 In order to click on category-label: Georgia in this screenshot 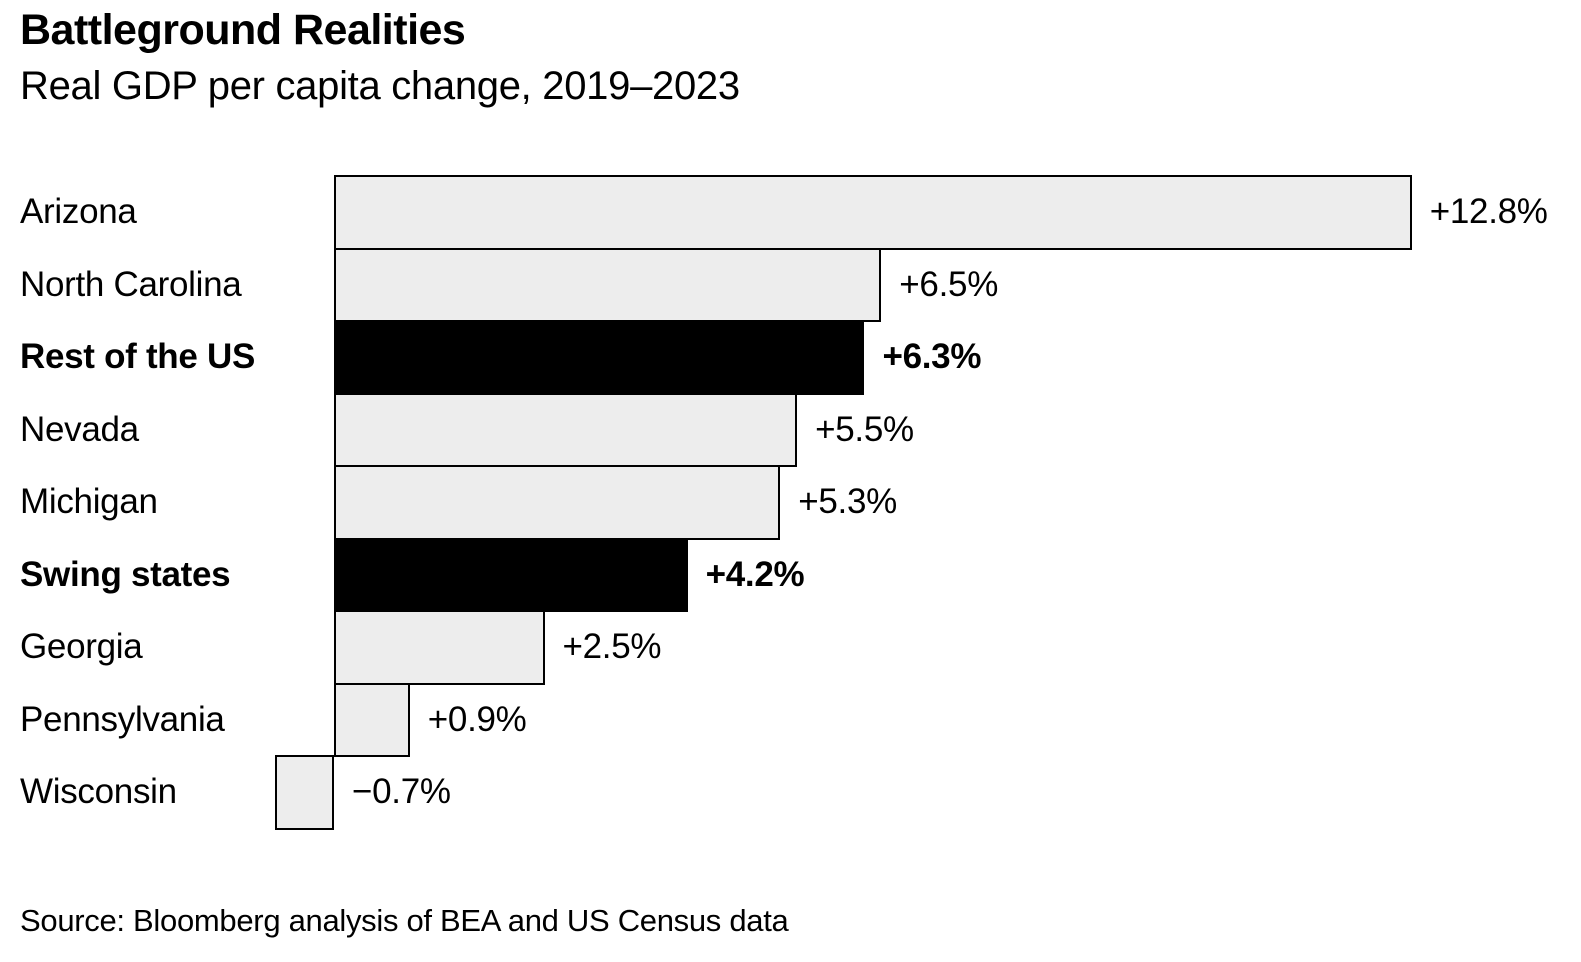, I will do `click(81, 647)`.